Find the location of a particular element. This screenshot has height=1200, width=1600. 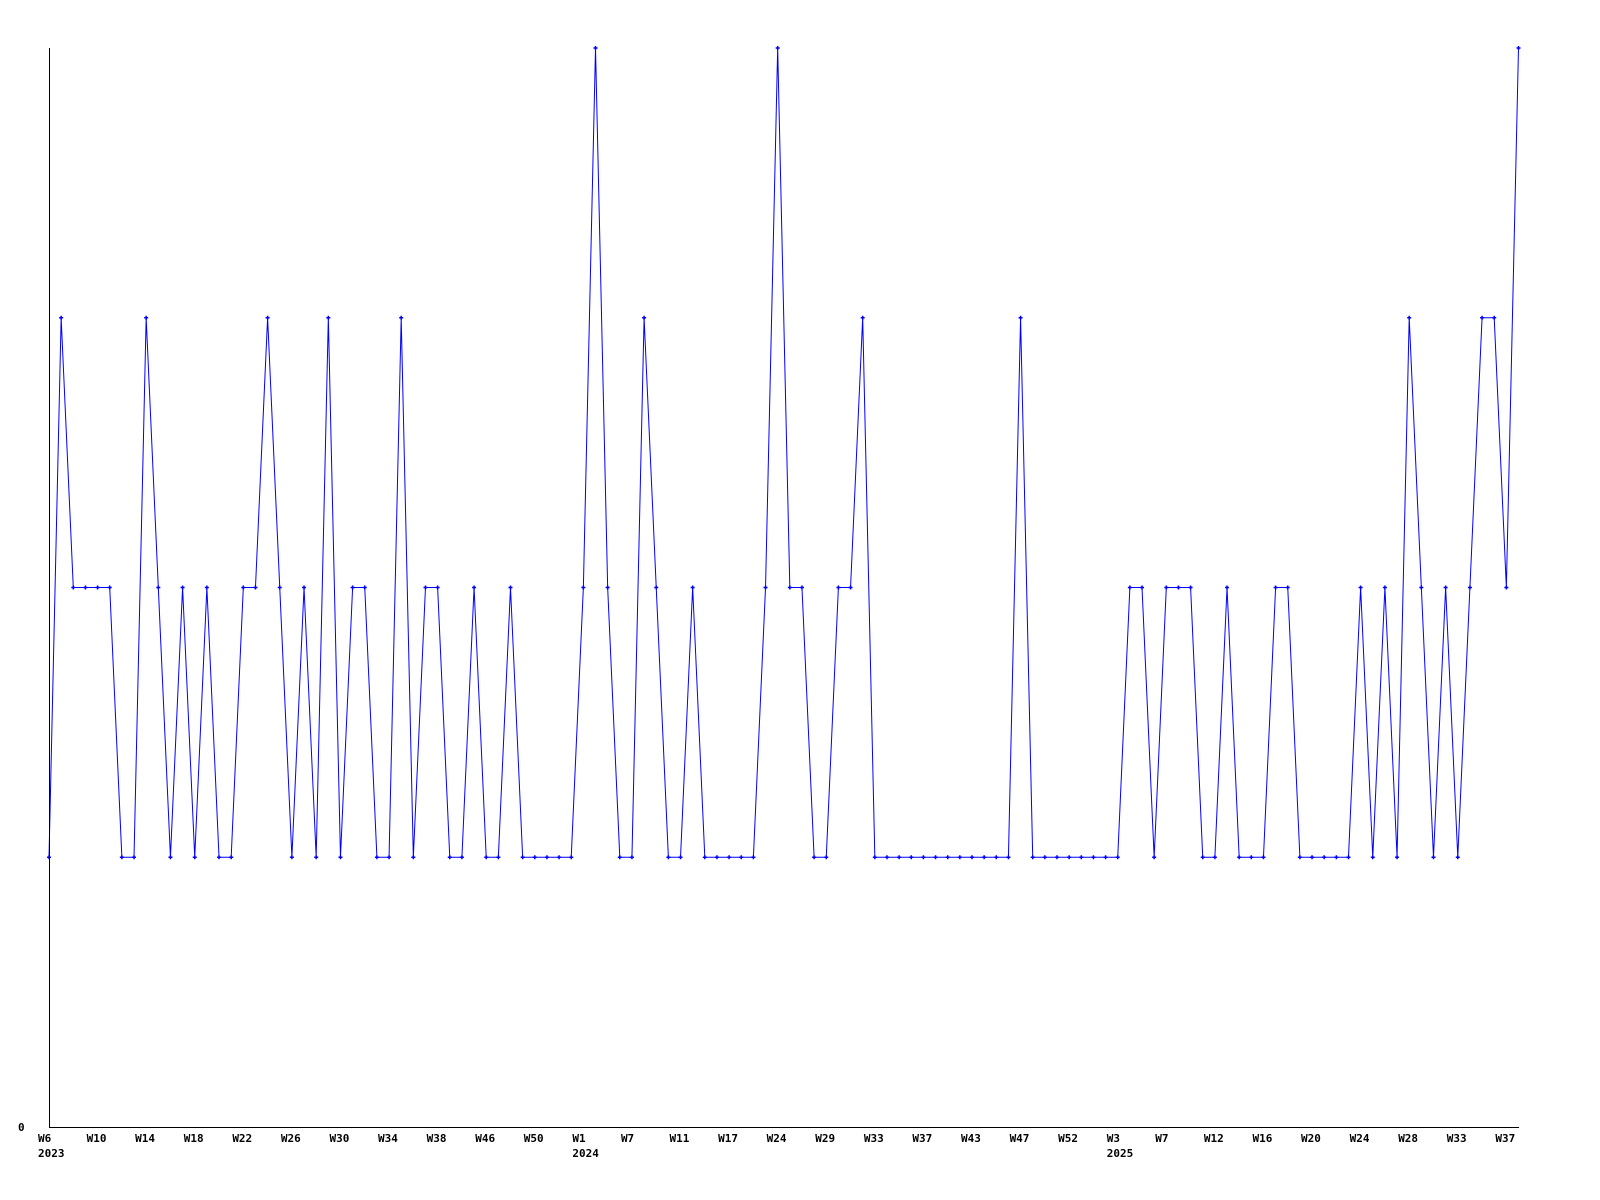

x-tick-label: W50 is located at coordinates (534, 1138).